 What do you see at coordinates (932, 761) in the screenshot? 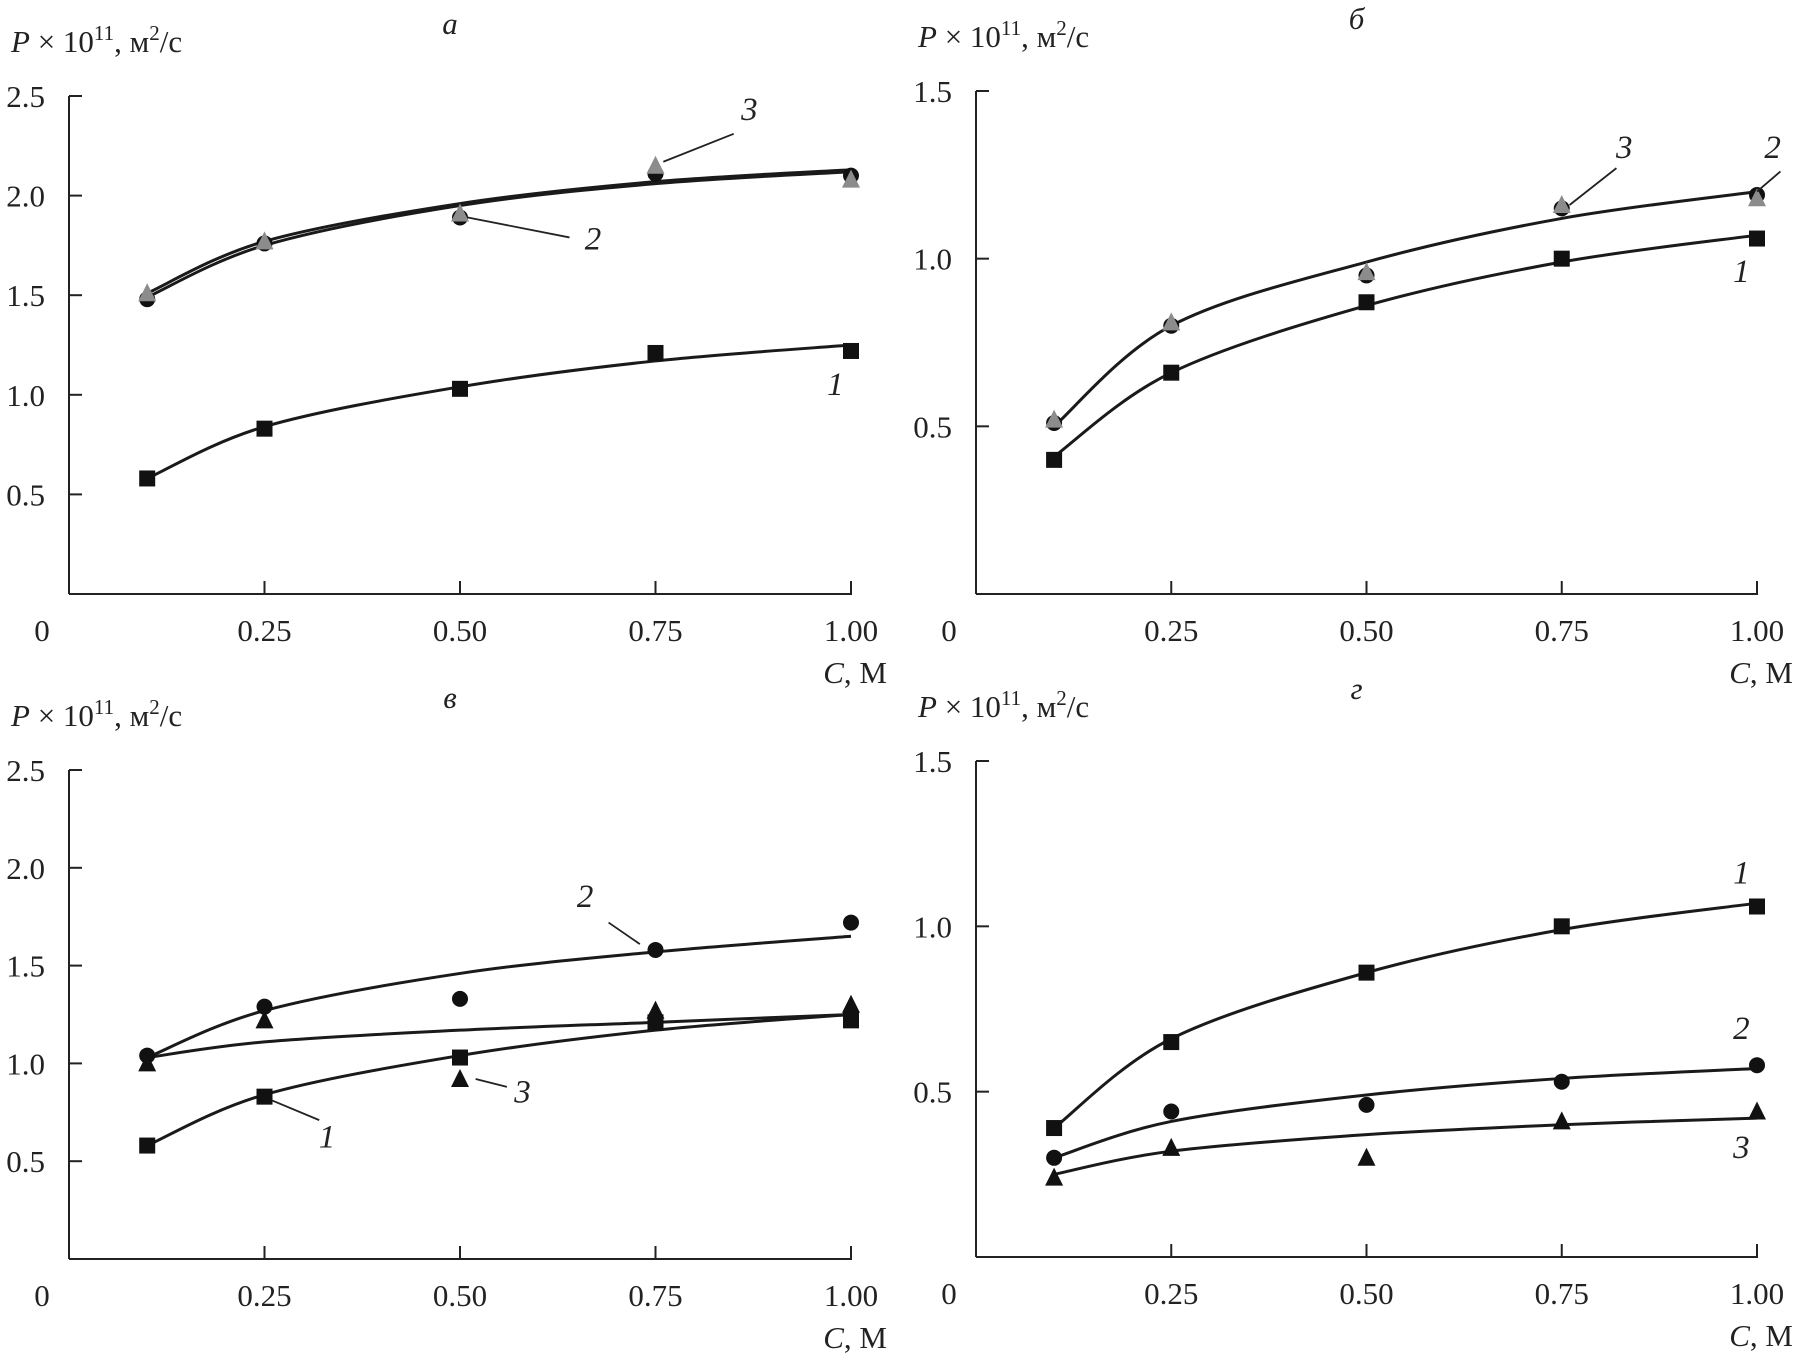
I see `y-tick-label: 1.5` at bounding box center [932, 761].